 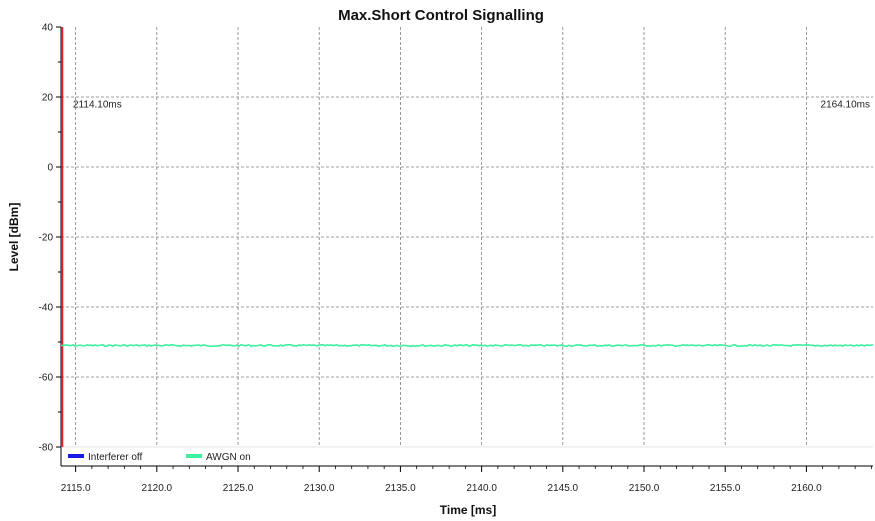 What do you see at coordinates (806, 488) in the screenshot?
I see `x-tick-label: 2160.0` at bounding box center [806, 488].